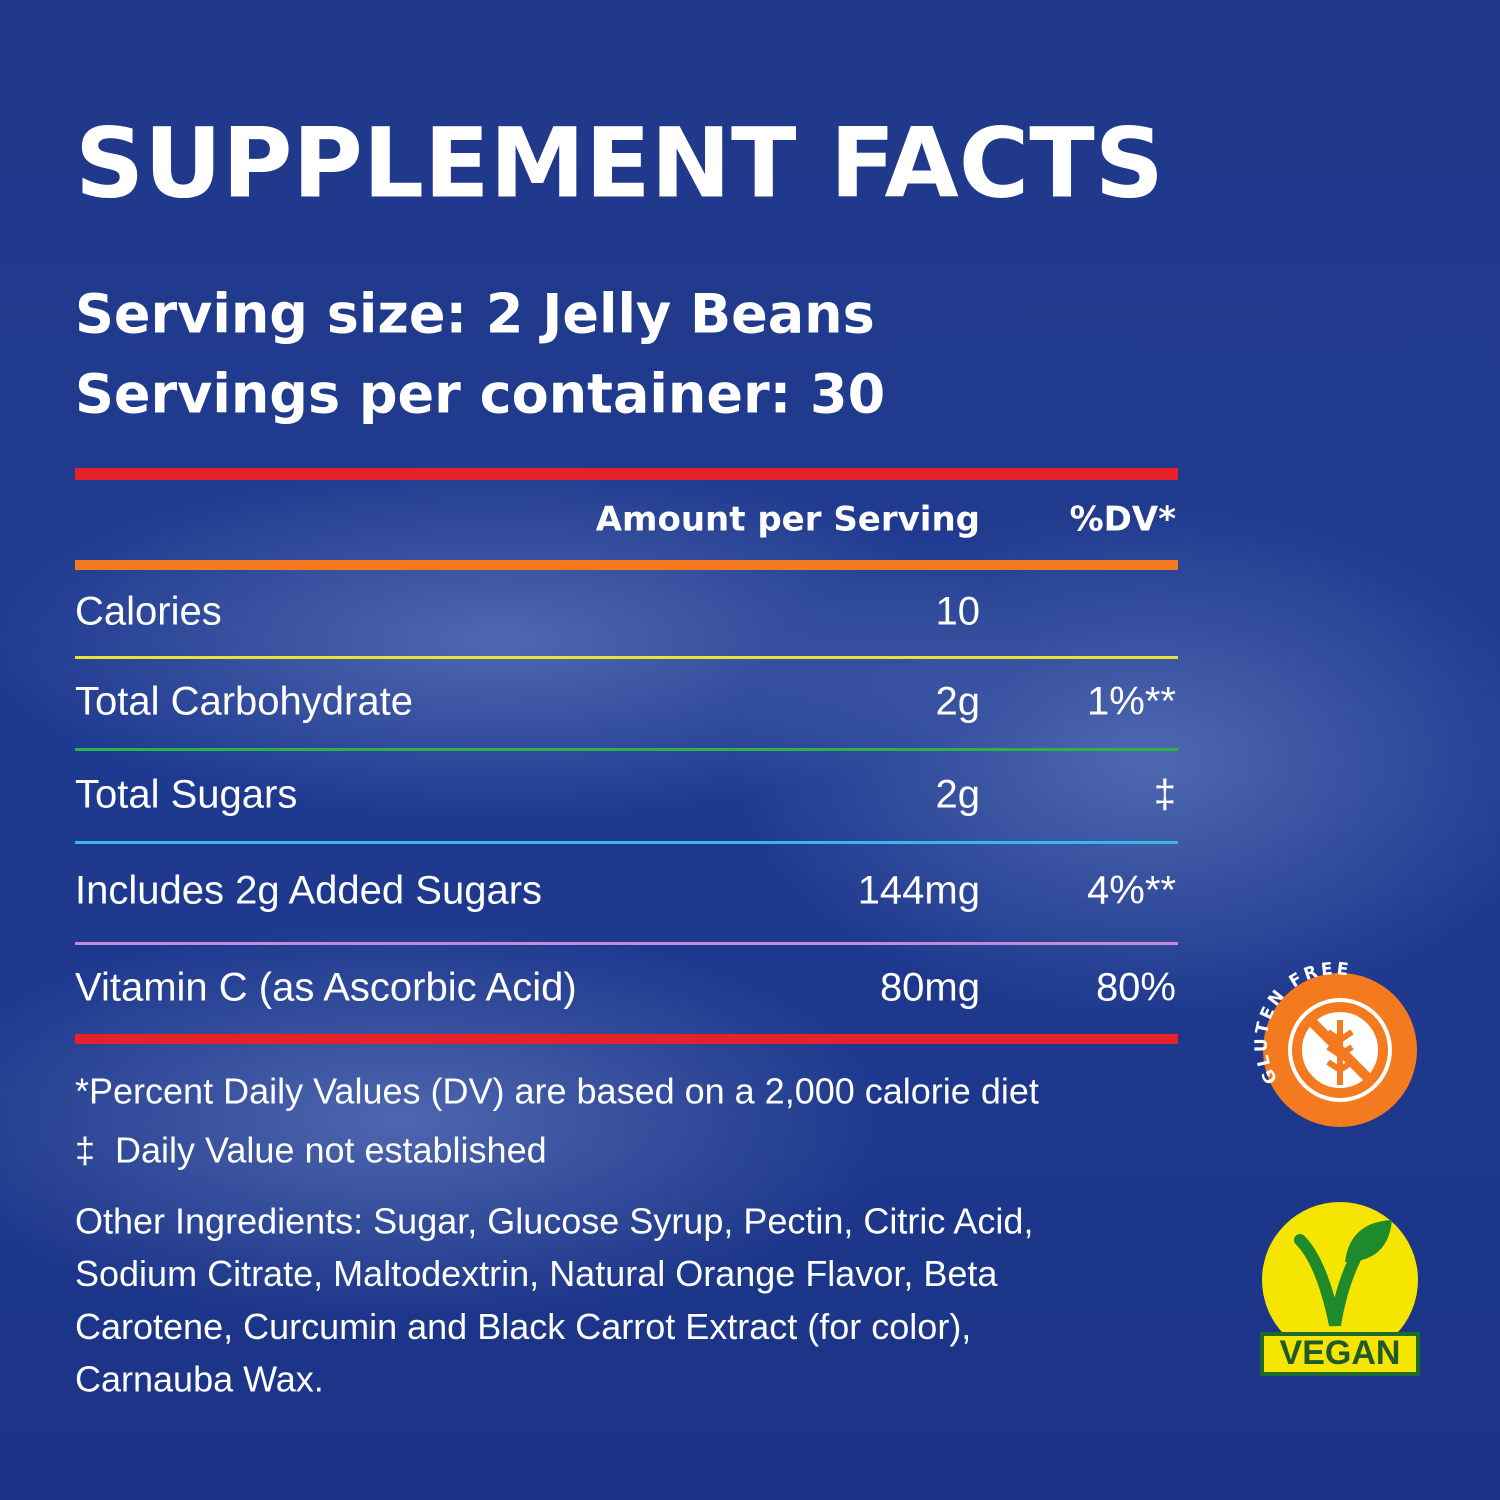  I want to click on row-amount: 80mg, so click(930, 988).